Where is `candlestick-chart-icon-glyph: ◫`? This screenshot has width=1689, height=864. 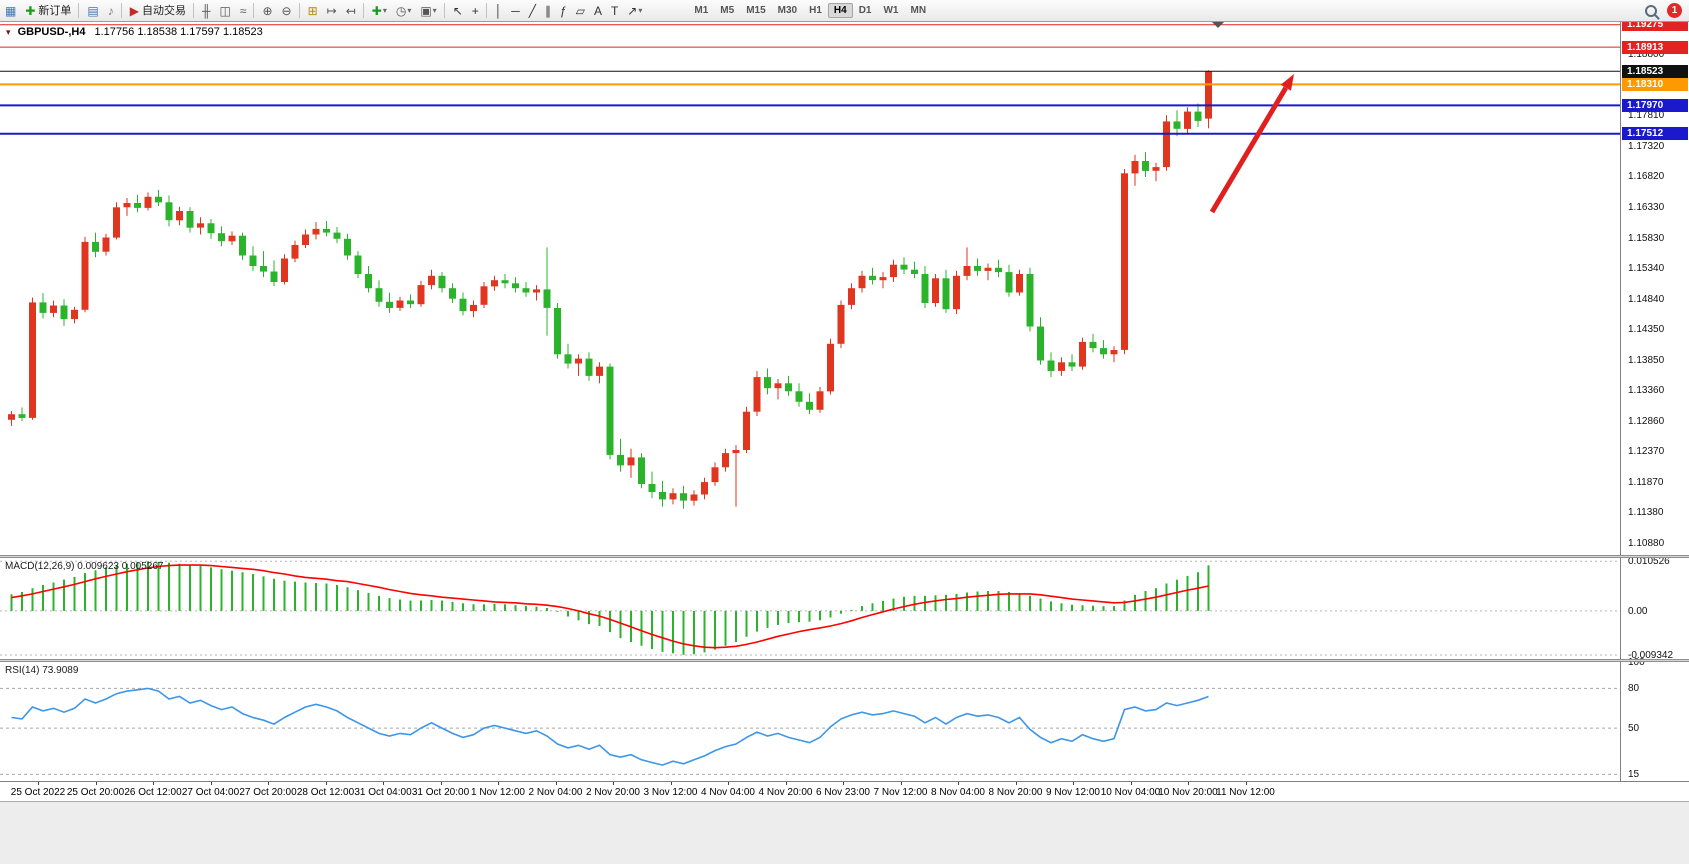
candlestick-chart-icon-glyph: ◫ is located at coordinates (225, 10).